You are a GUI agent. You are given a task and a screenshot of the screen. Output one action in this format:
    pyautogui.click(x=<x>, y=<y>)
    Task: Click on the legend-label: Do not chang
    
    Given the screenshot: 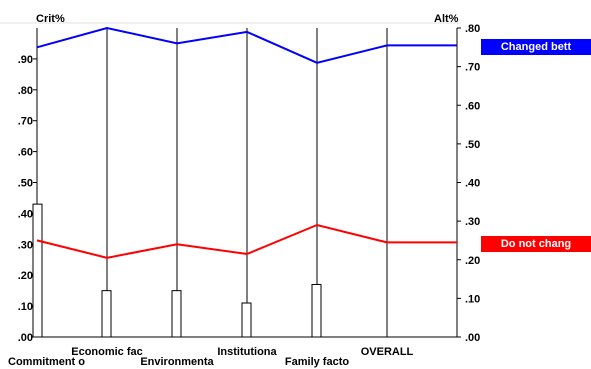 What is the action you would take?
    pyautogui.click(x=536, y=244)
    